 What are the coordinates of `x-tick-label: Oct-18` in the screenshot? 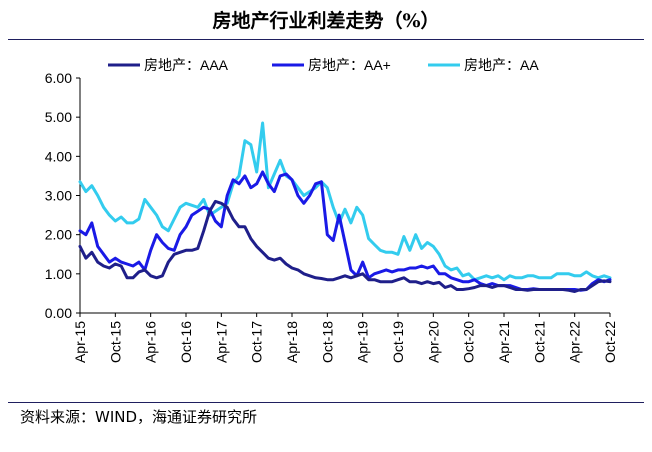 It's located at (327, 342).